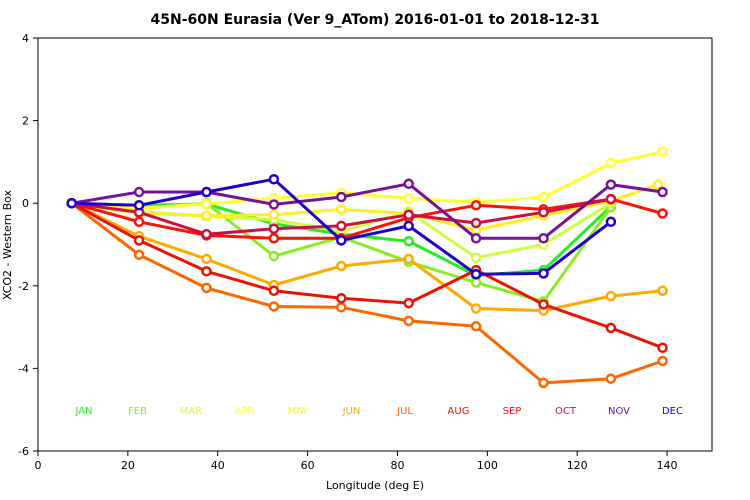 This screenshot has height=500, width=750. What do you see at coordinates (7, 244) in the screenshot?
I see `y-axis-label: XCO2 - Western Box` at bounding box center [7, 244].